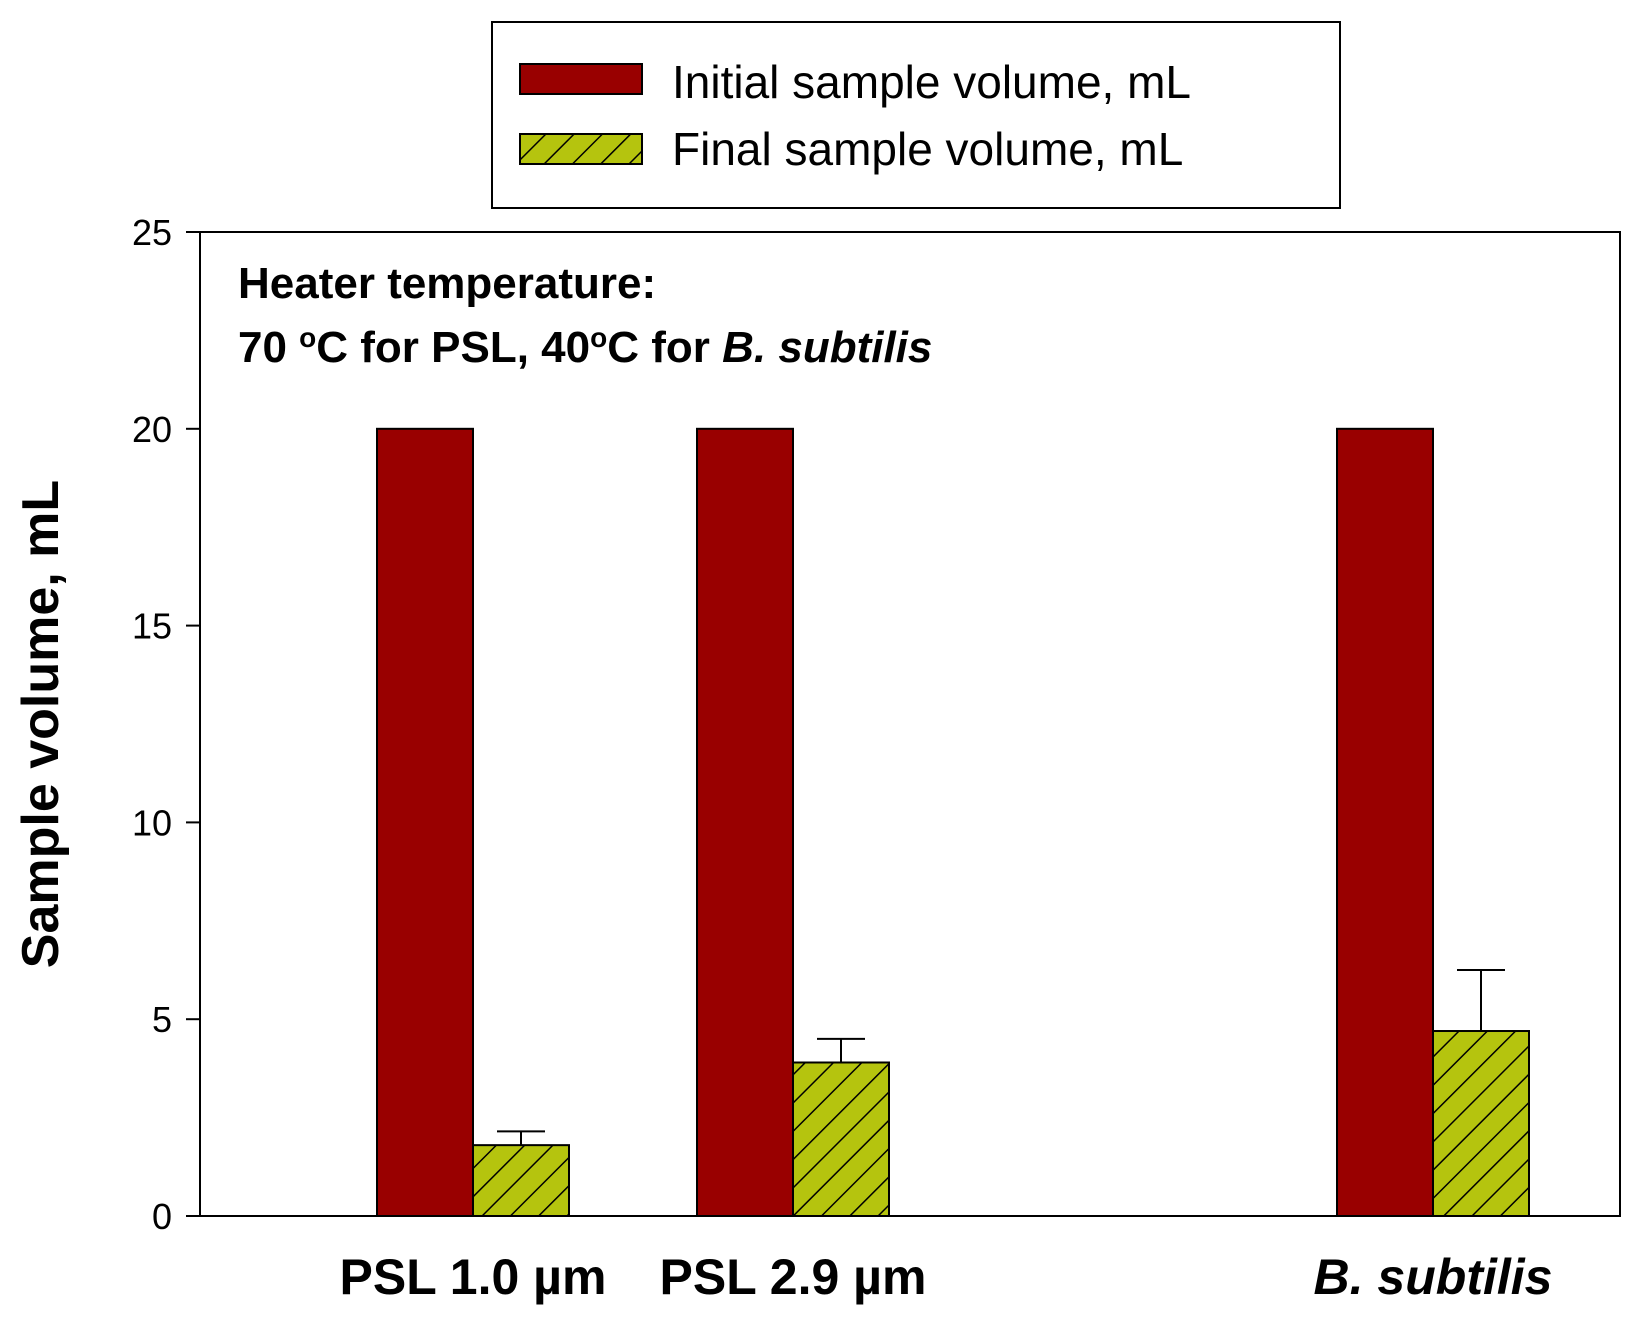  I want to click on legend-label-initial: Initial sample volume, mL, so click(931, 82).